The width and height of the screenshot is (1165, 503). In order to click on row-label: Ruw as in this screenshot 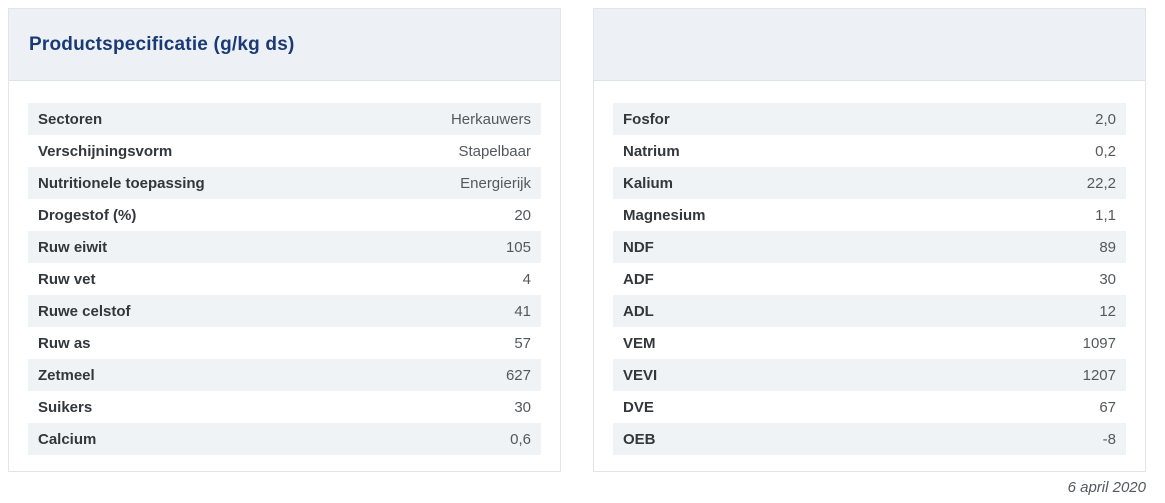, I will do `click(64, 343)`.